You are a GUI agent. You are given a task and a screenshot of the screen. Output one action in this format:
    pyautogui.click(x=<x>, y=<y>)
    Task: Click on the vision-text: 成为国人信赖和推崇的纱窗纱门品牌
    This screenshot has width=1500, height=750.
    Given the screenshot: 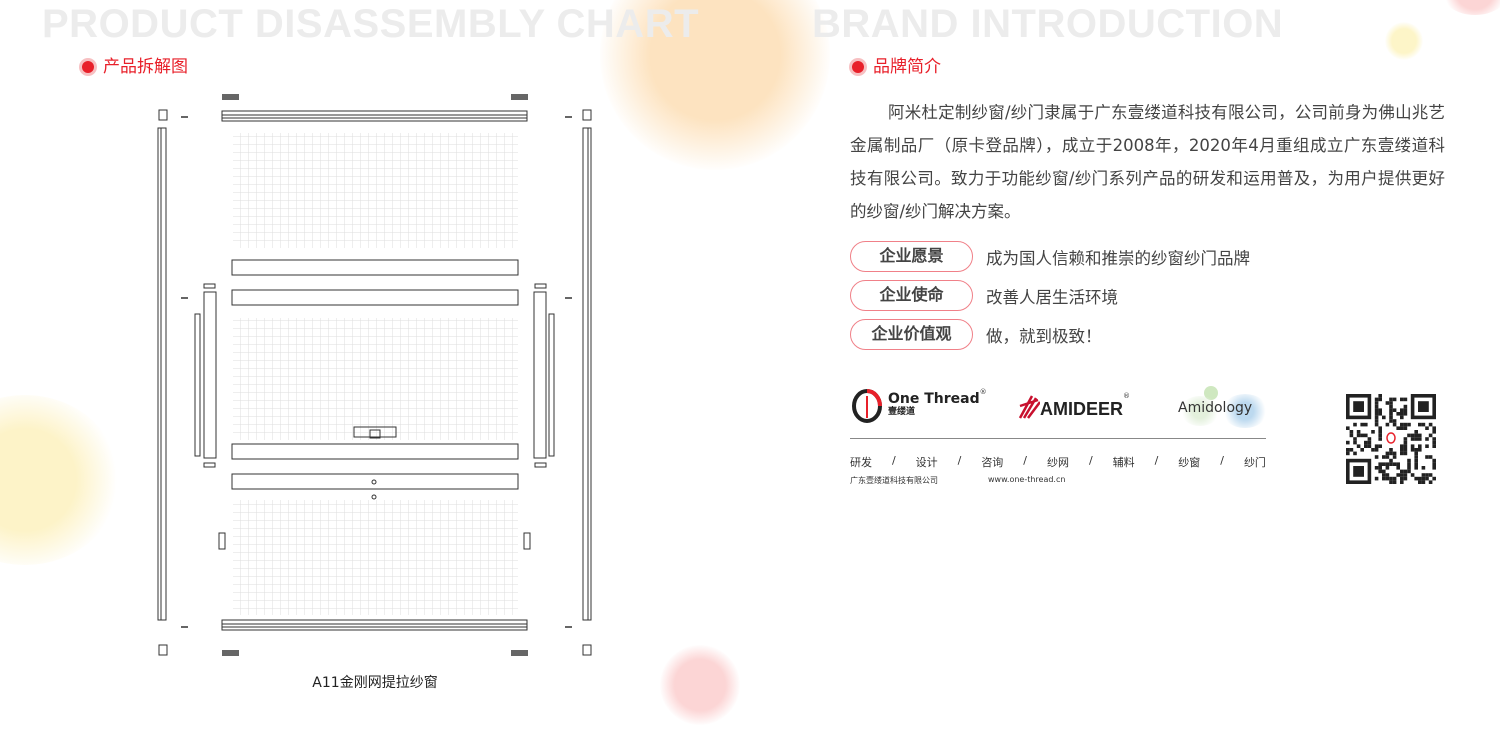 What is the action you would take?
    pyautogui.click(x=1118, y=258)
    